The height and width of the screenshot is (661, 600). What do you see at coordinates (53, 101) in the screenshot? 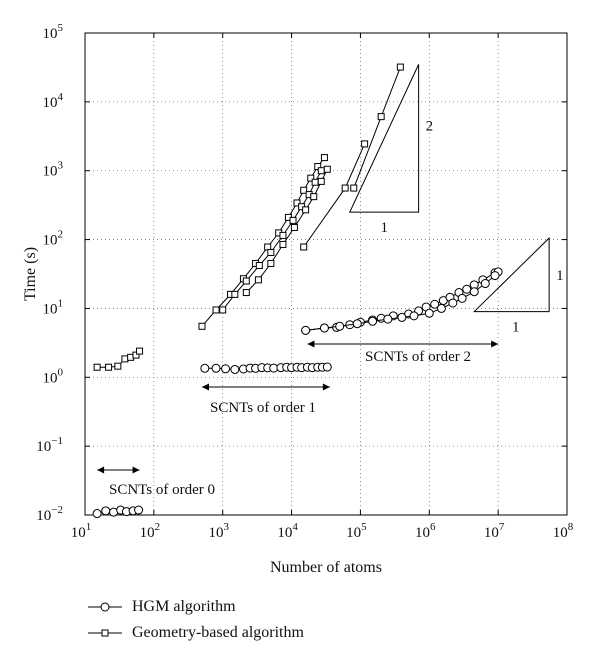
I see `y-tick-label: 10⁴` at bounding box center [53, 101].